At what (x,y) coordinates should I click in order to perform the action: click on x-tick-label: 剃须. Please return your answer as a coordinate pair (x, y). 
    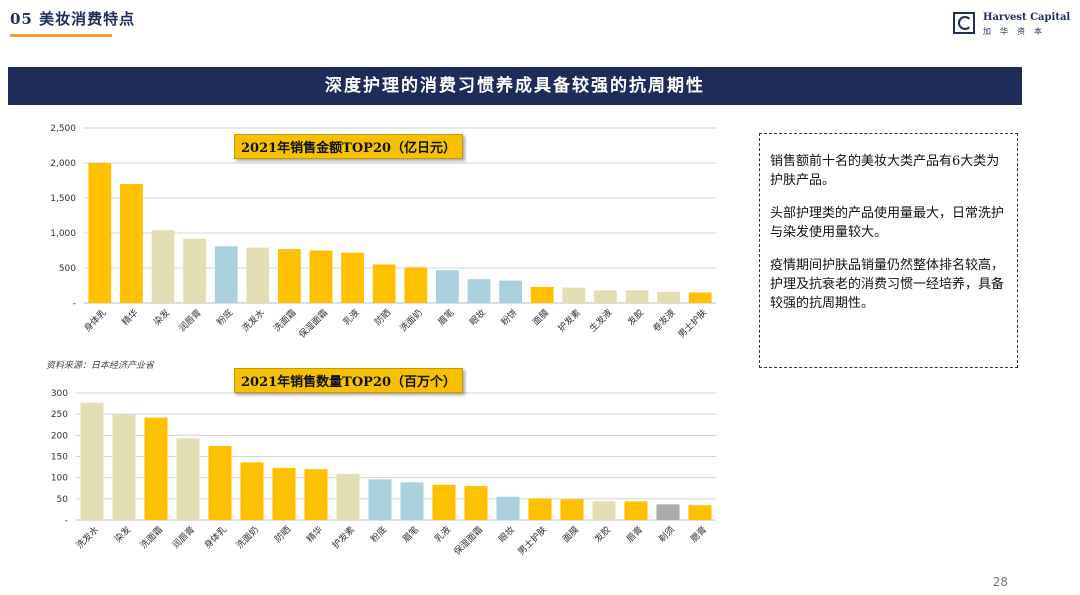
    Looking at the image, I should click on (666, 534).